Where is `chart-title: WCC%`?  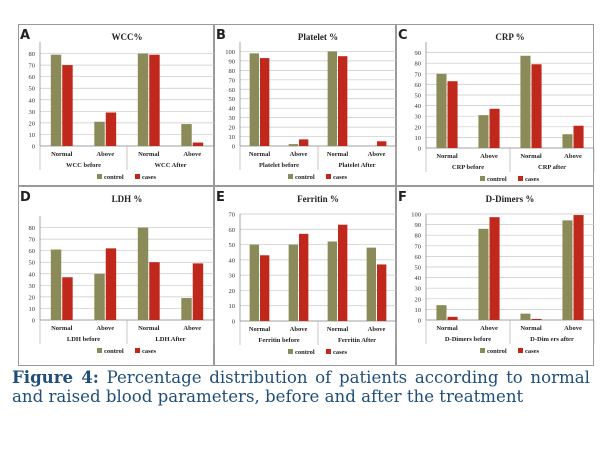 chart-title: WCC% is located at coordinates (127, 37).